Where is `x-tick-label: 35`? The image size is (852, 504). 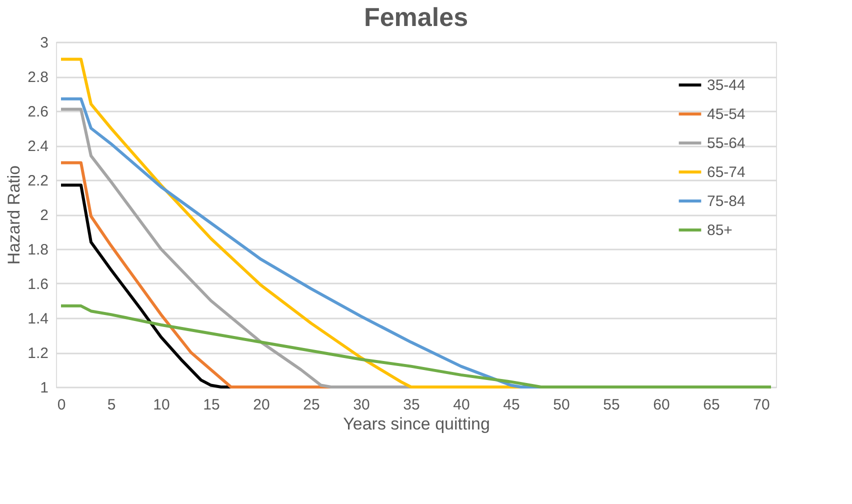
x-tick-label: 35 is located at coordinates (411, 405).